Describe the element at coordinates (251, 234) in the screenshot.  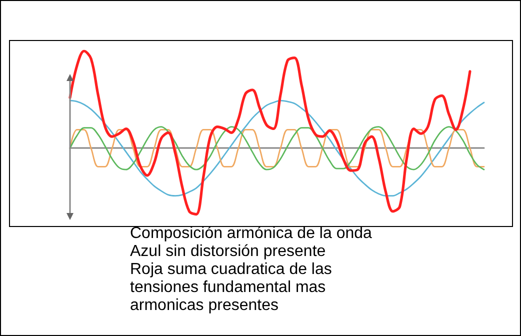
I see `text: Composición armónica de la onda` at that location.